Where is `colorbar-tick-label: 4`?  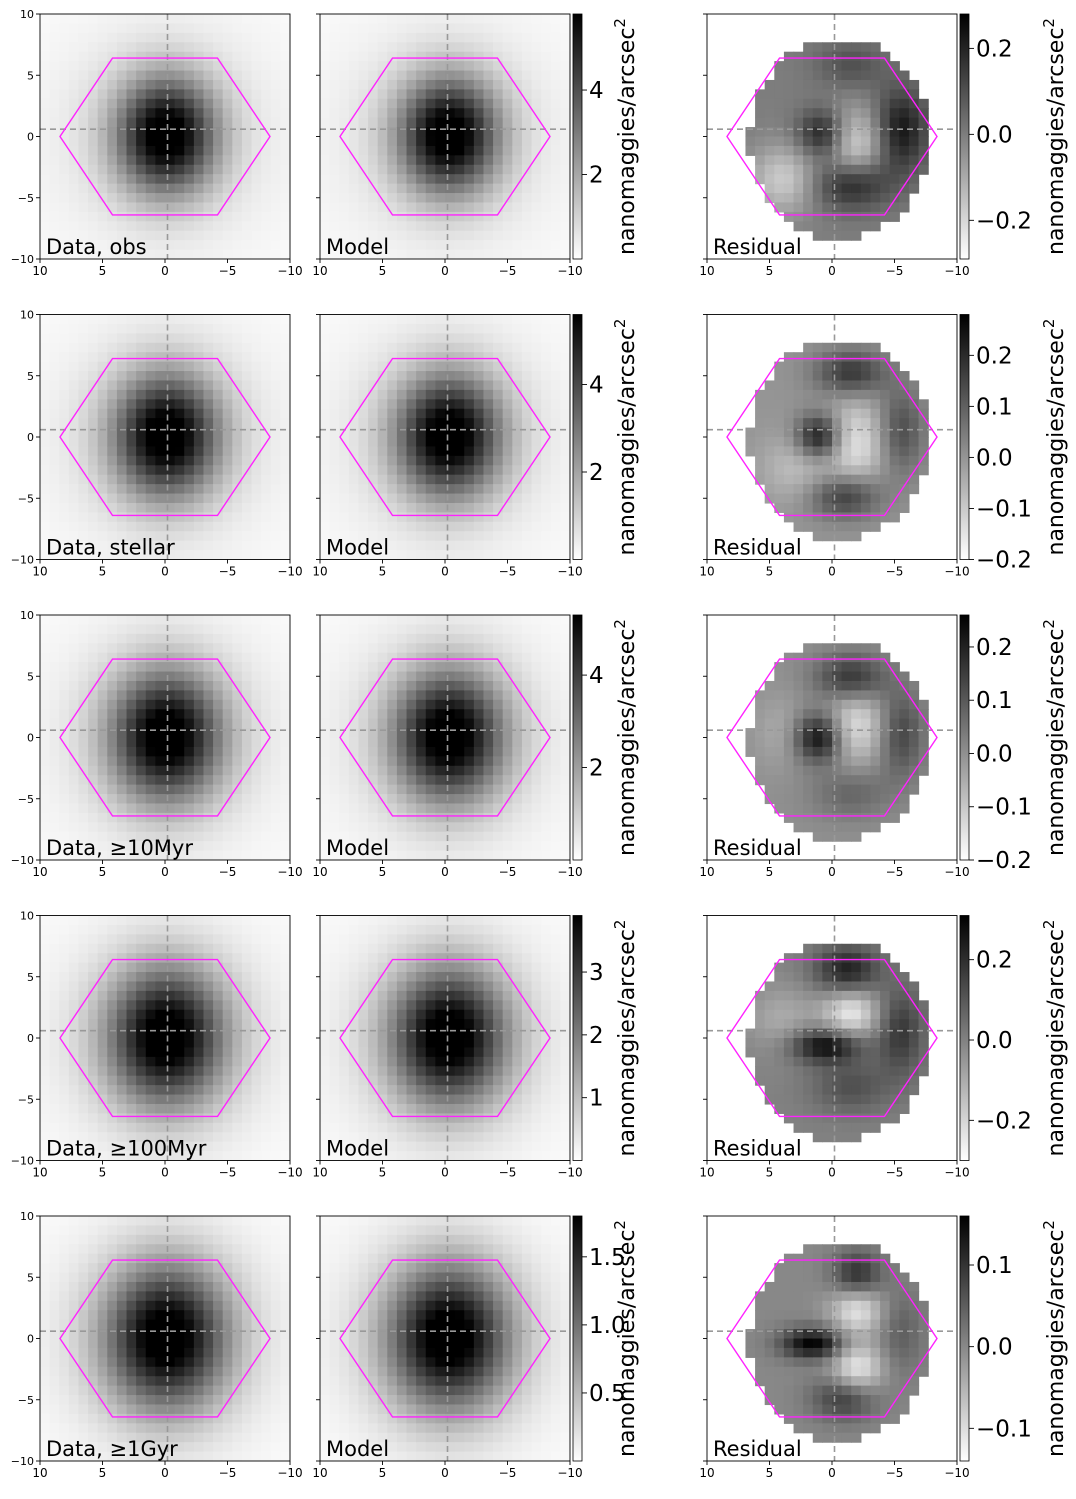
colorbar-tick-label: 4 is located at coordinates (596, 386).